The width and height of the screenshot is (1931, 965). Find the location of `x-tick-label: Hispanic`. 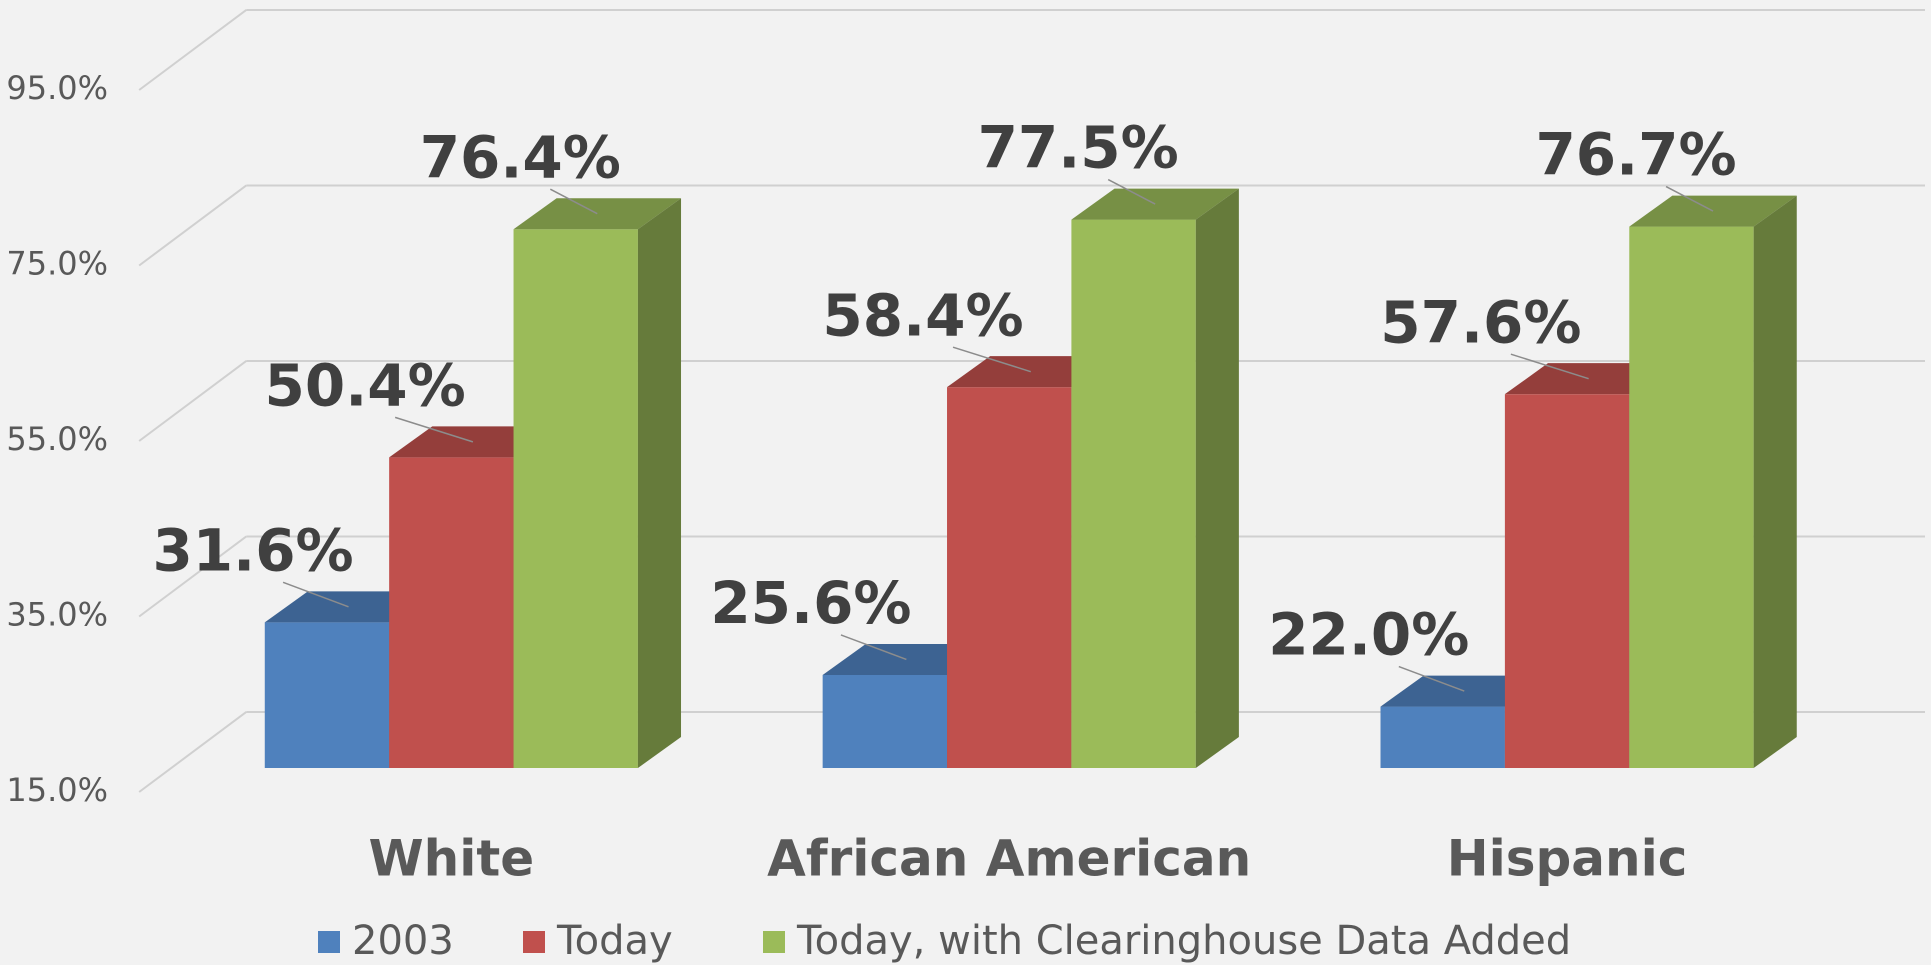

x-tick-label: Hispanic is located at coordinates (1567, 859).